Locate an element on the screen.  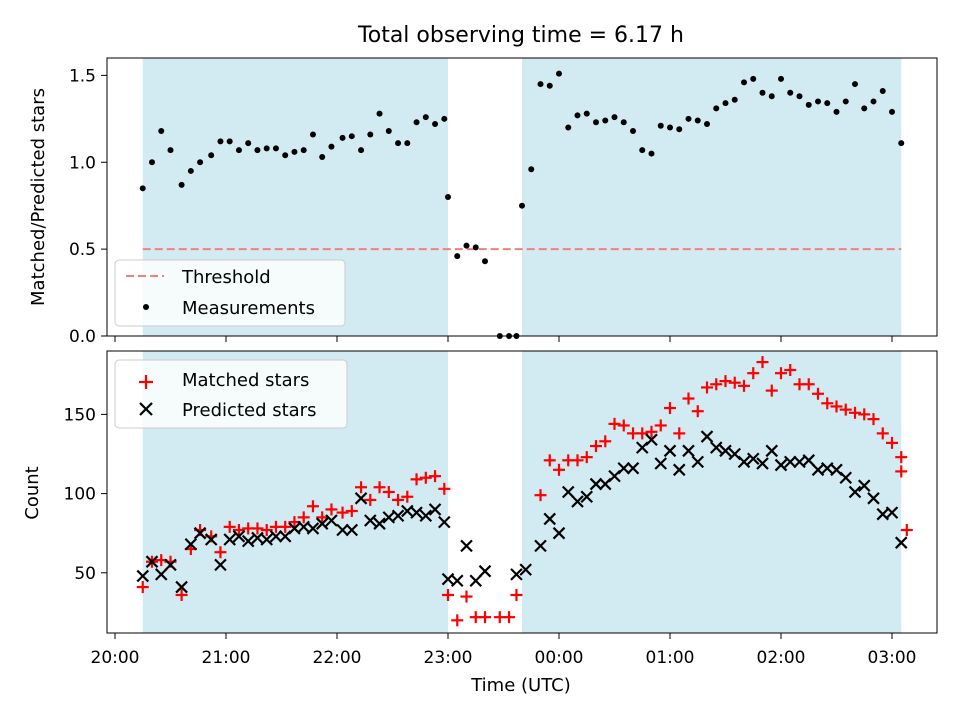
count-y-tick-label: 100 is located at coordinates (80, 495).